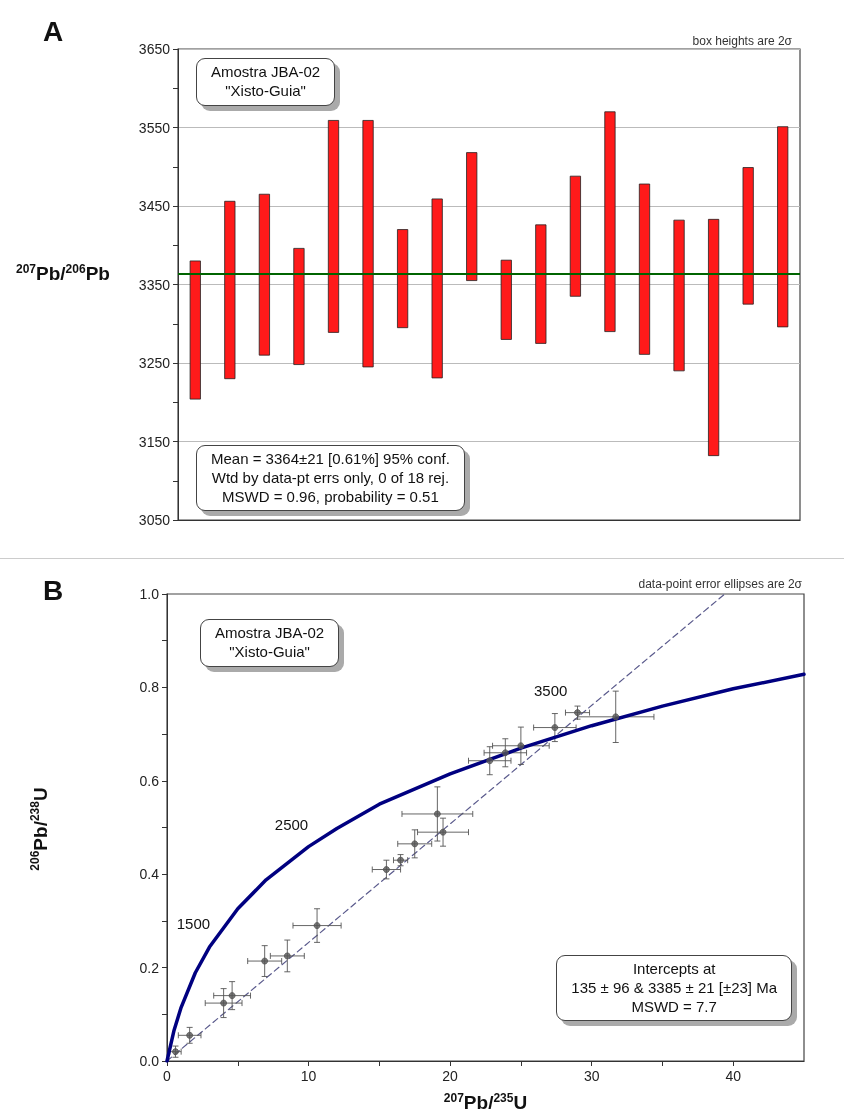 Image resolution: width=844 pixels, height=1117 pixels. Describe the element at coordinates (149, 1061) in the screenshot. I see `y-tick-label: 0.0` at that location.